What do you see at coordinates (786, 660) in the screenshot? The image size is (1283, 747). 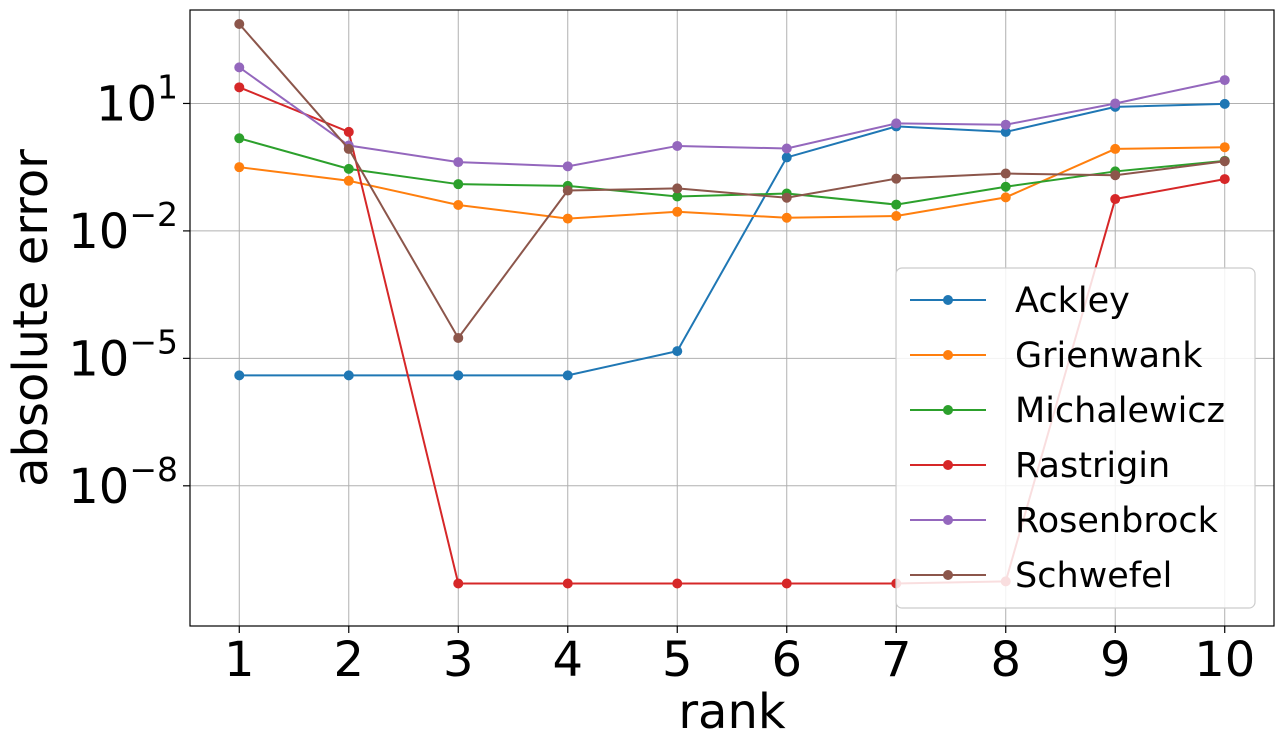 I see `x-tick-label: 6` at bounding box center [786, 660].